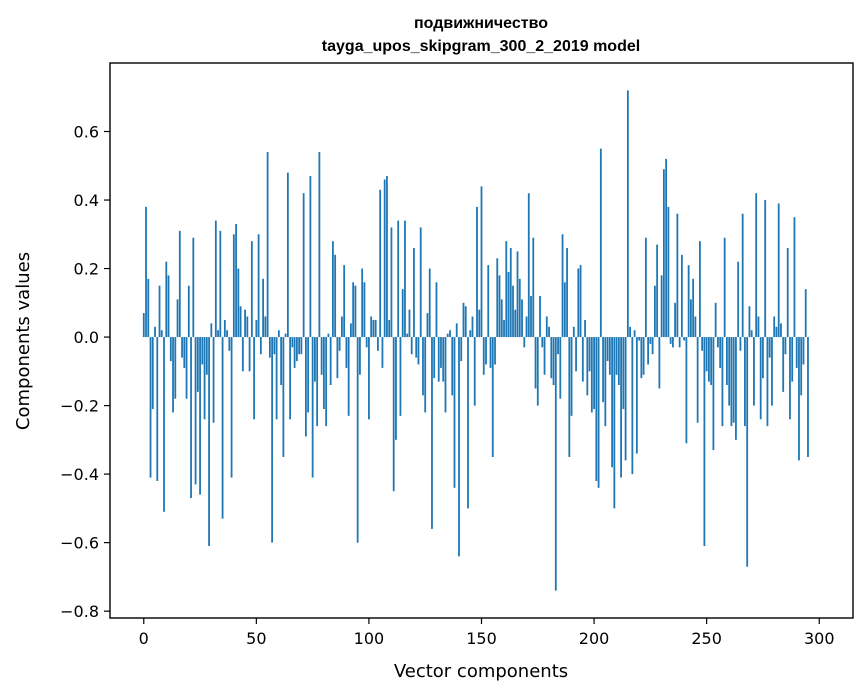 The height and width of the screenshot is (696, 867). What do you see at coordinates (481, 23) in the screenshot?
I see `chart-title-line-1: подвижничество` at bounding box center [481, 23].